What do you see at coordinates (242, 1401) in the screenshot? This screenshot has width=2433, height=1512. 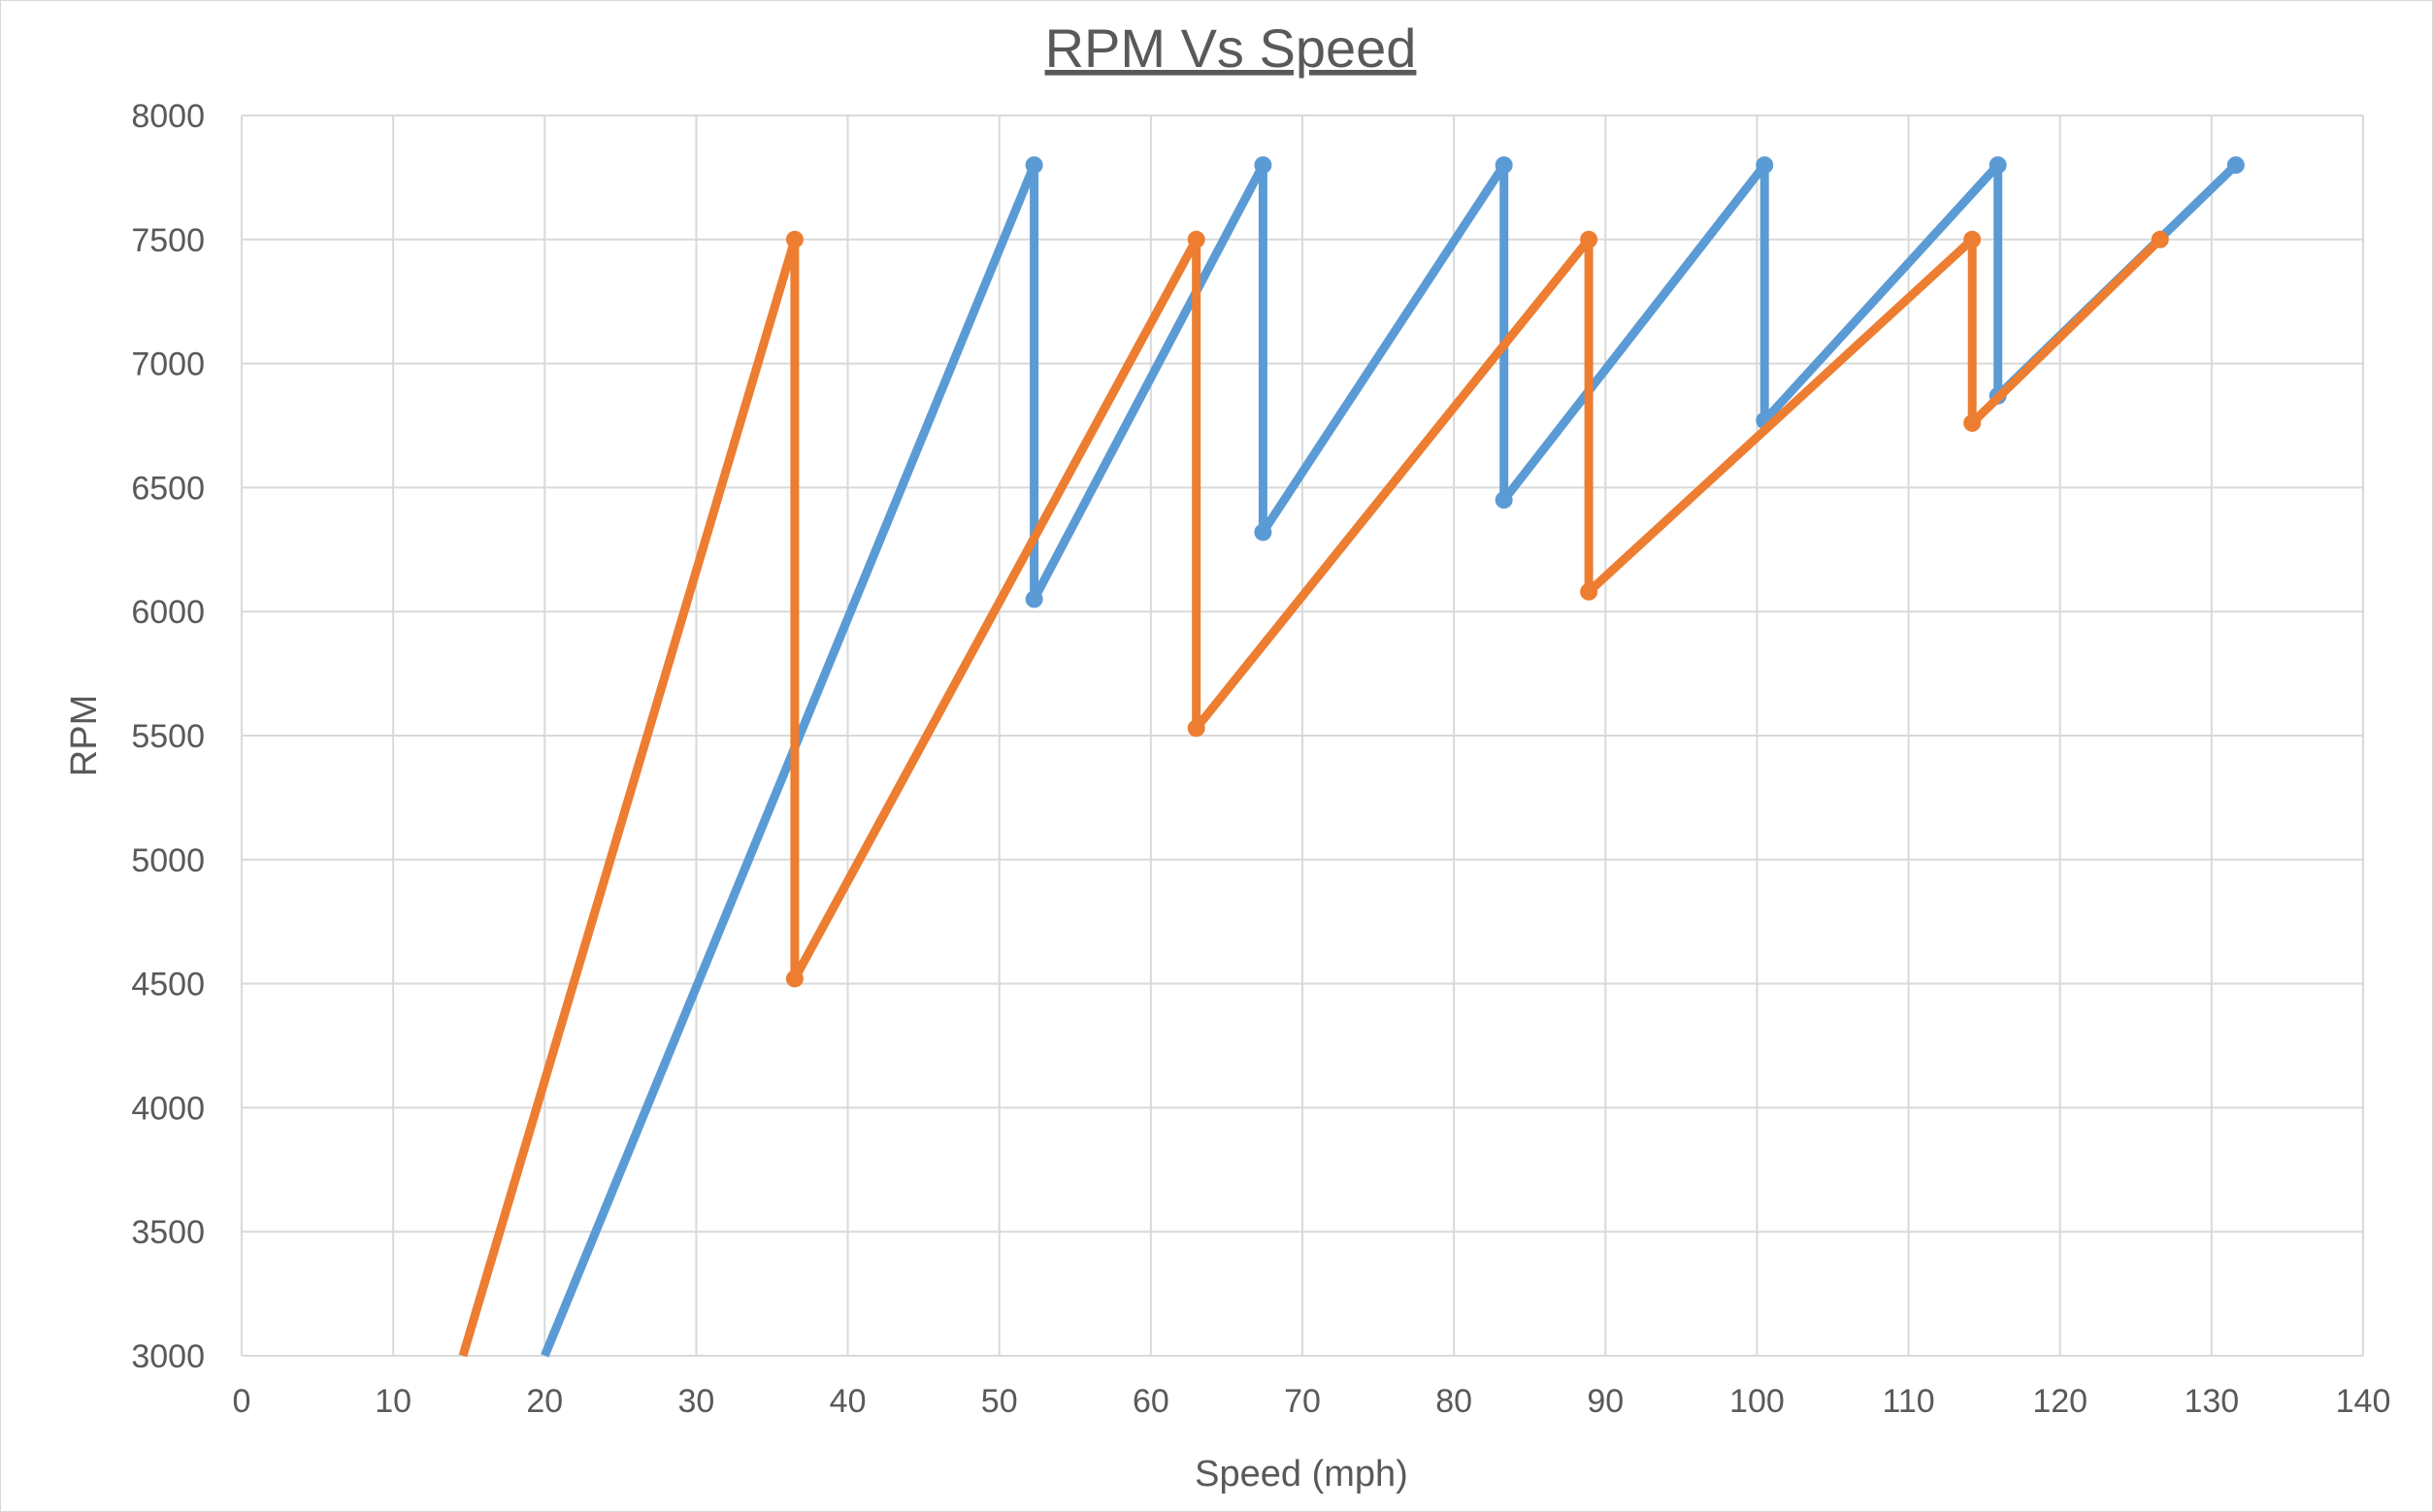 I see `x-tick-label: 0` at bounding box center [242, 1401].